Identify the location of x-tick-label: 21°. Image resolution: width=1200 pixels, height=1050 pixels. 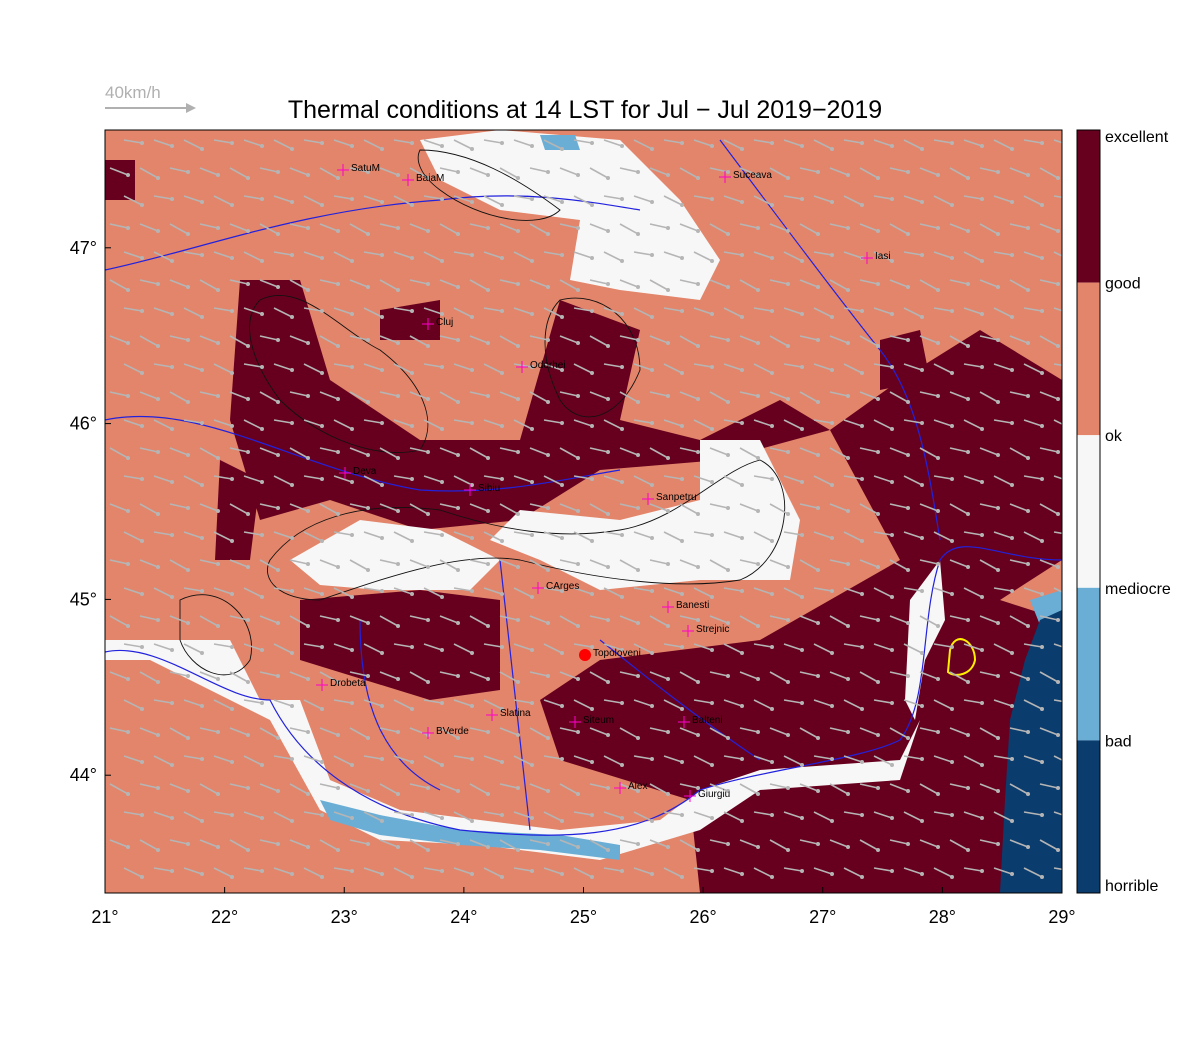
(104, 917).